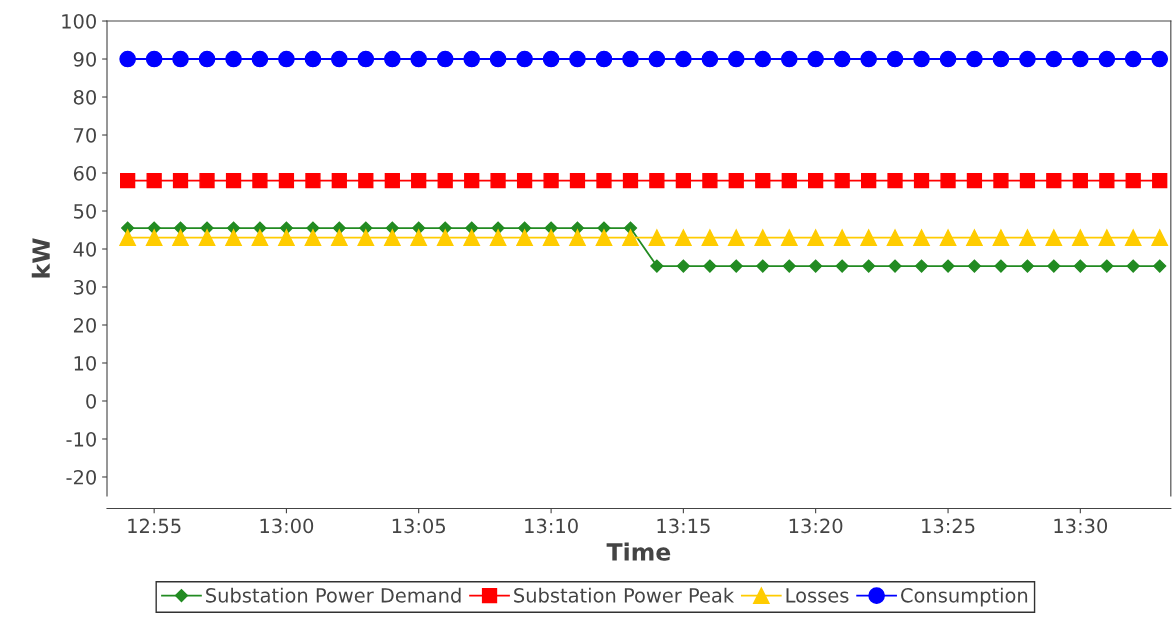 The image size is (1172, 622). Describe the element at coordinates (816, 526) in the screenshot. I see `x-tick-label: 13:20` at that location.